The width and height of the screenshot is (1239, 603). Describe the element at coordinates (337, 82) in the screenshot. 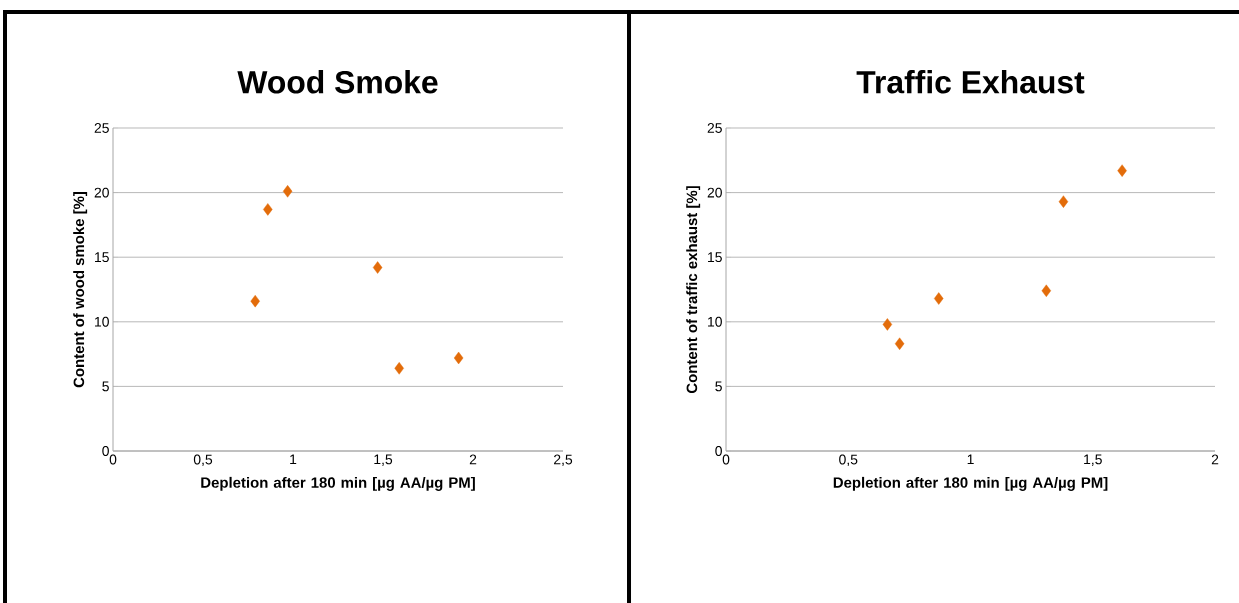

I see `chart-title: Wood Smoke` at that location.